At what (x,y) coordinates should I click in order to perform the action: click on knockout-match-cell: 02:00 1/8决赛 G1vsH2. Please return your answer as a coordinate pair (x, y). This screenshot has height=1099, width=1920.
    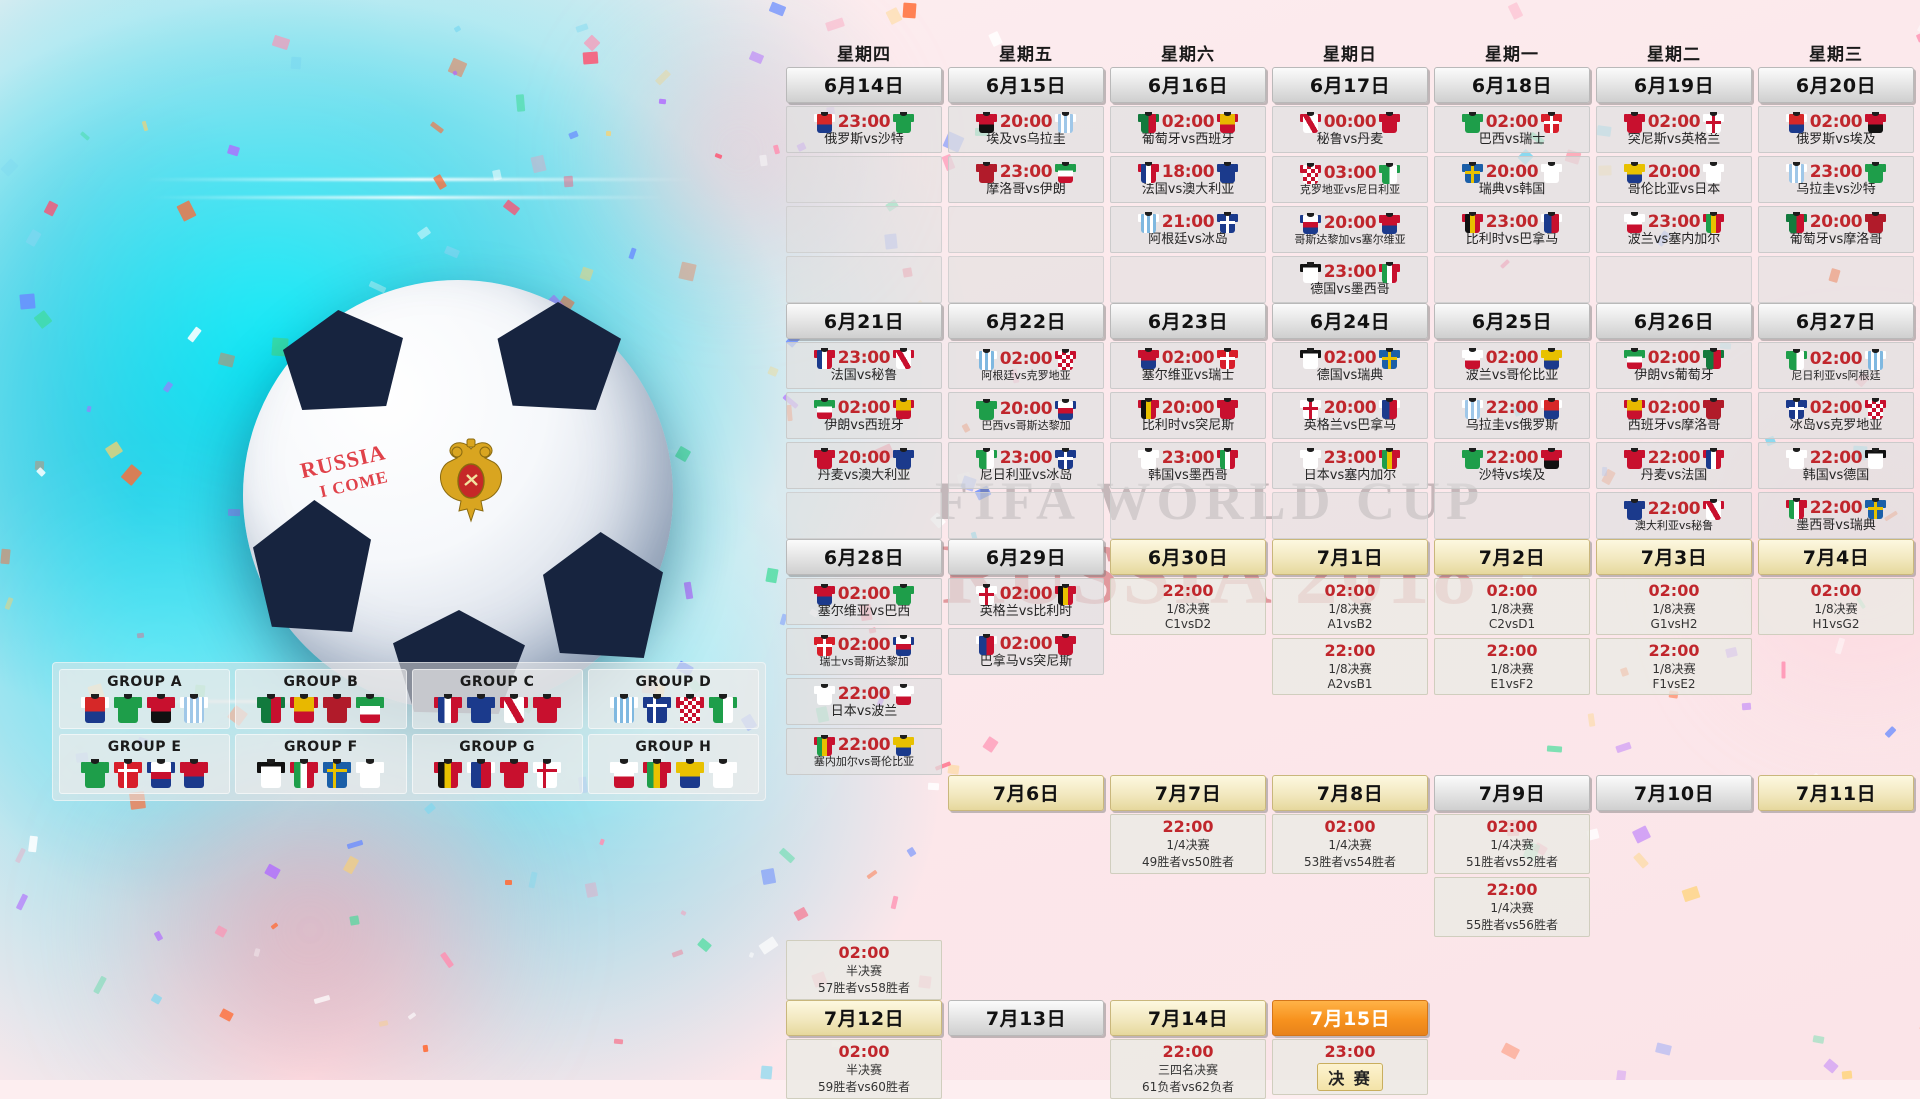
    Looking at the image, I should click on (1674, 606).